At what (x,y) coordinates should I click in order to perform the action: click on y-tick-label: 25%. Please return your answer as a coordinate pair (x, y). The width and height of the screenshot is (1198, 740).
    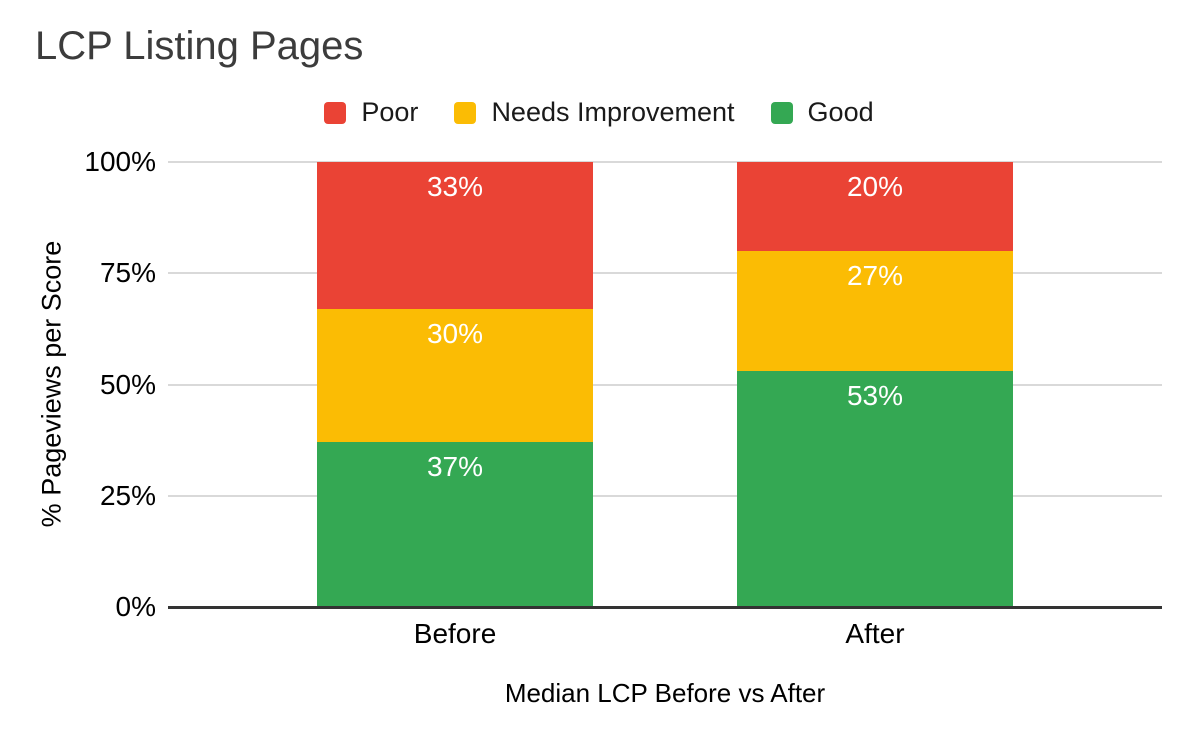
    Looking at the image, I should click on (127, 495).